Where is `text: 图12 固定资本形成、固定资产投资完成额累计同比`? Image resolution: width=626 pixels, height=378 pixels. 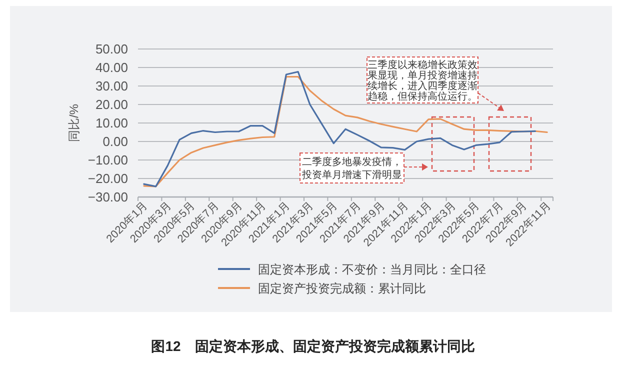
text: 图12 固定资本形成、固定资产投资完成额累计同比 is located at coordinates (313, 346).